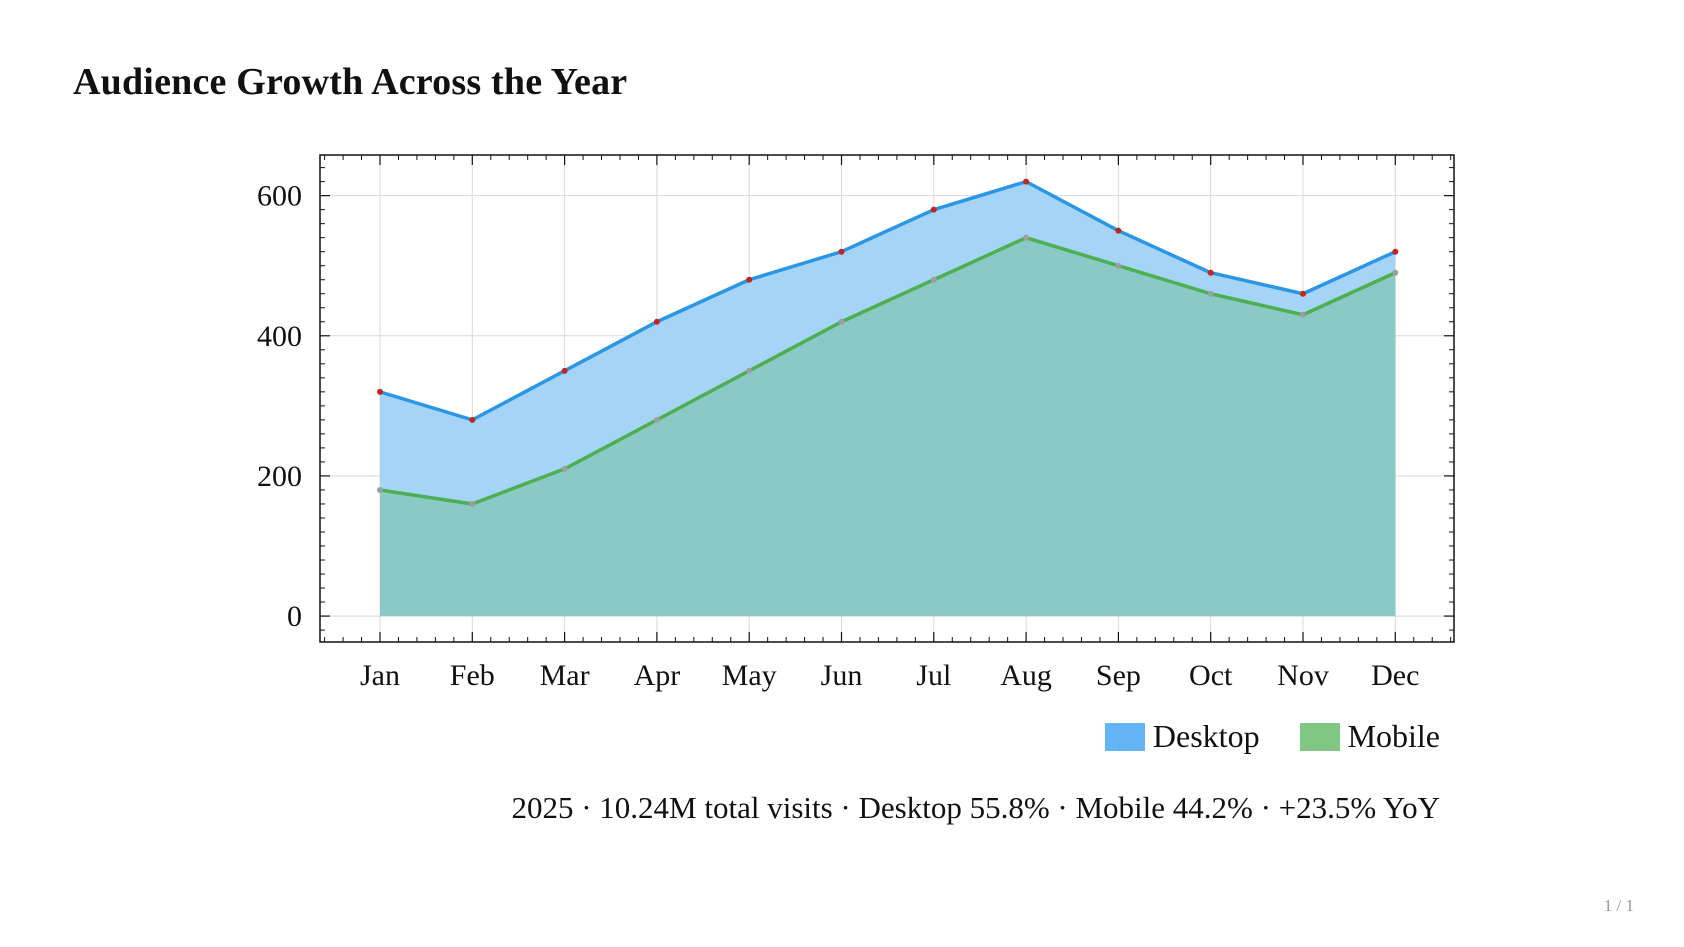  What do you see at coordinates (933, 279) in the screenshot?
I see `point-mobile-jul` at bounding box center [933, 279].